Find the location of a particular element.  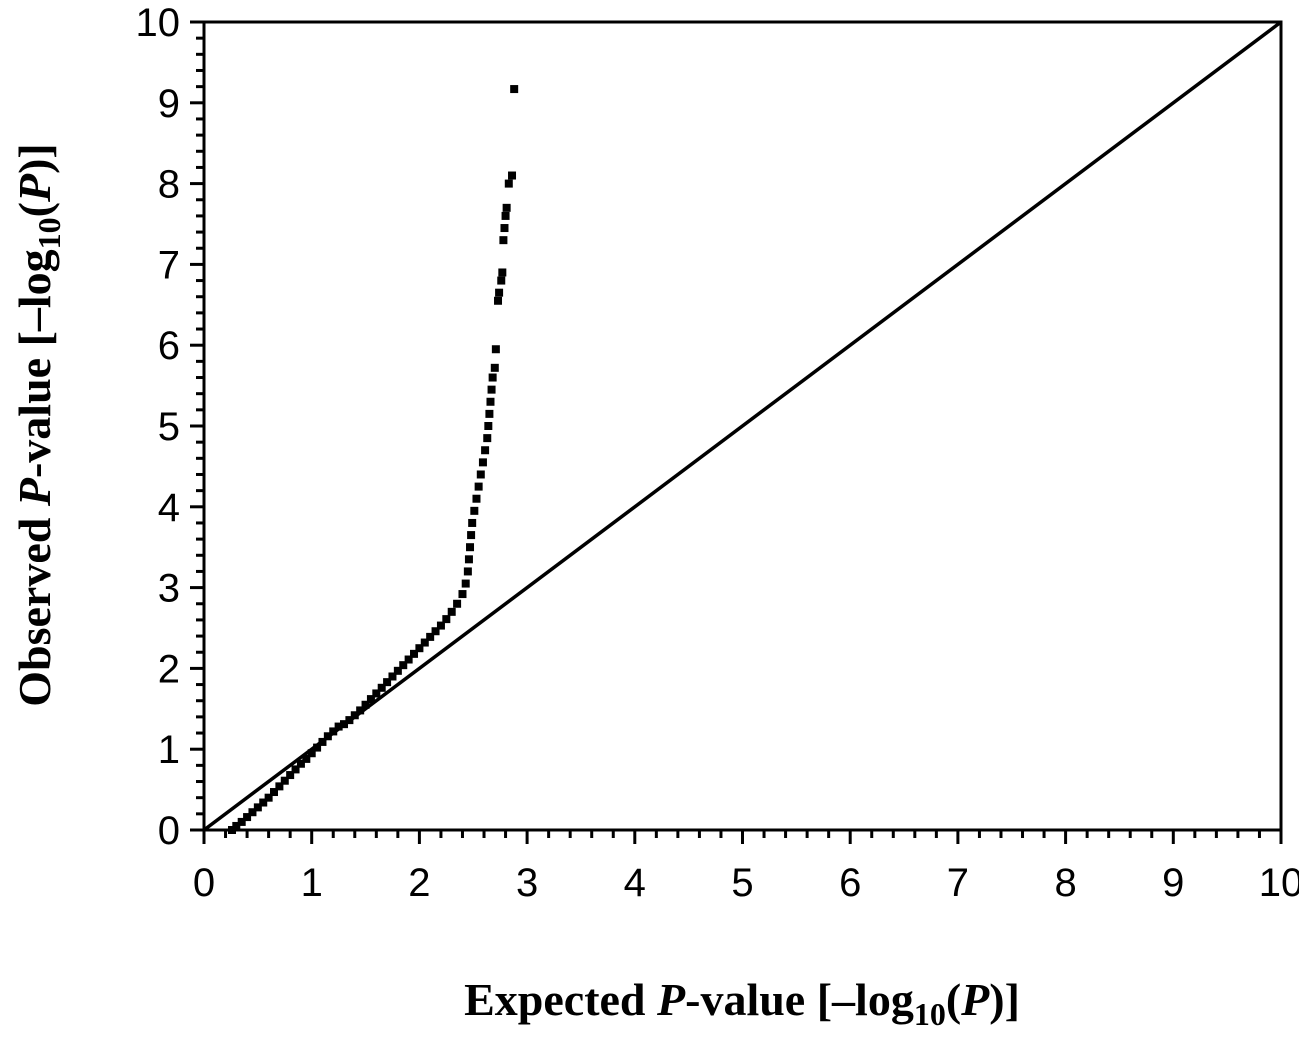

x-axis-title: Expected P-value [–log10(P)] is located at coordinates (742, 1003).